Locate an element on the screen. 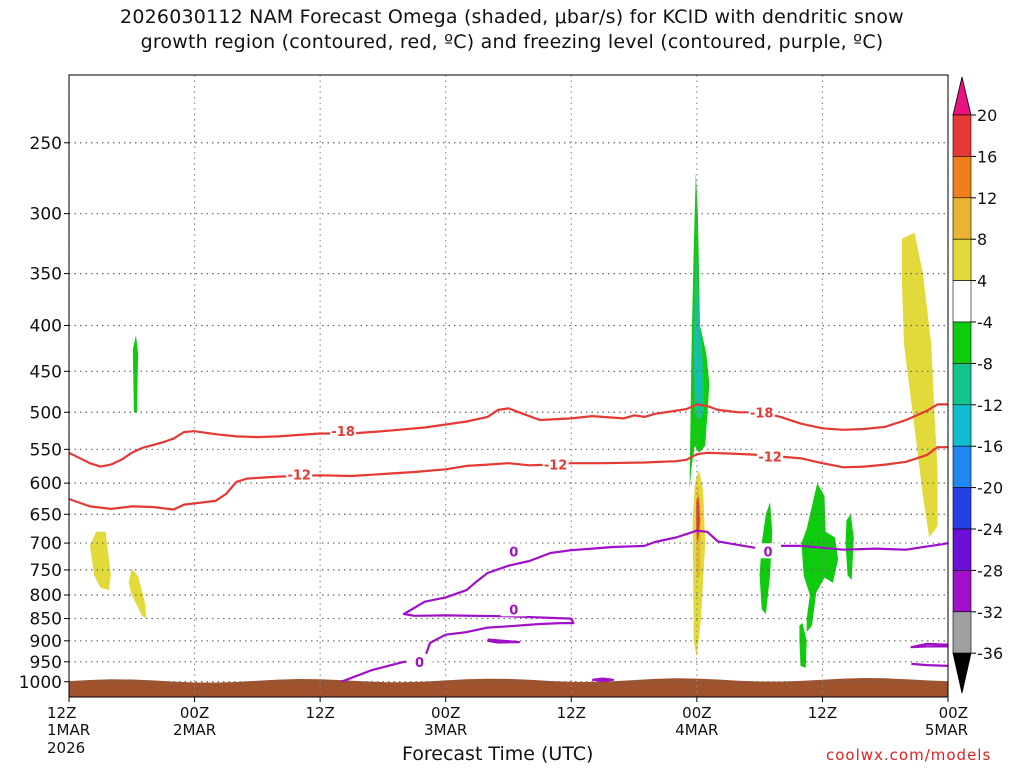 The image size is (1024, 768). contour-label-0-0: 0 is located at coordinates (513, 552).